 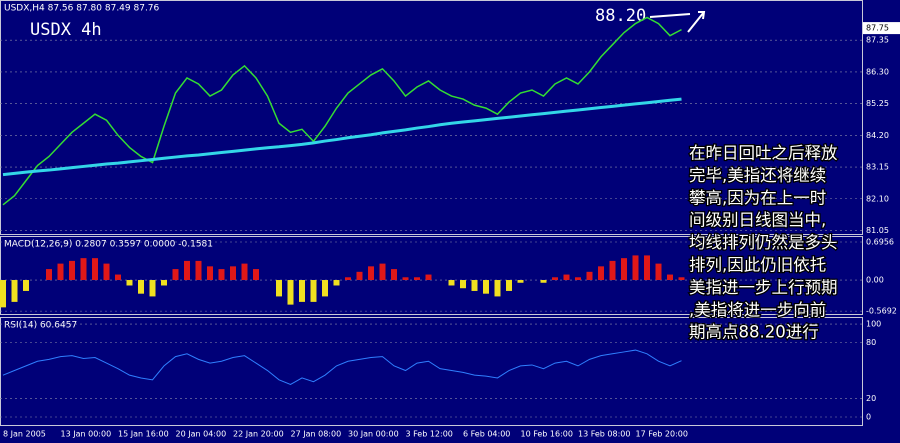 I want to click on y-tick-label: 80, so click(x=871, y=342).